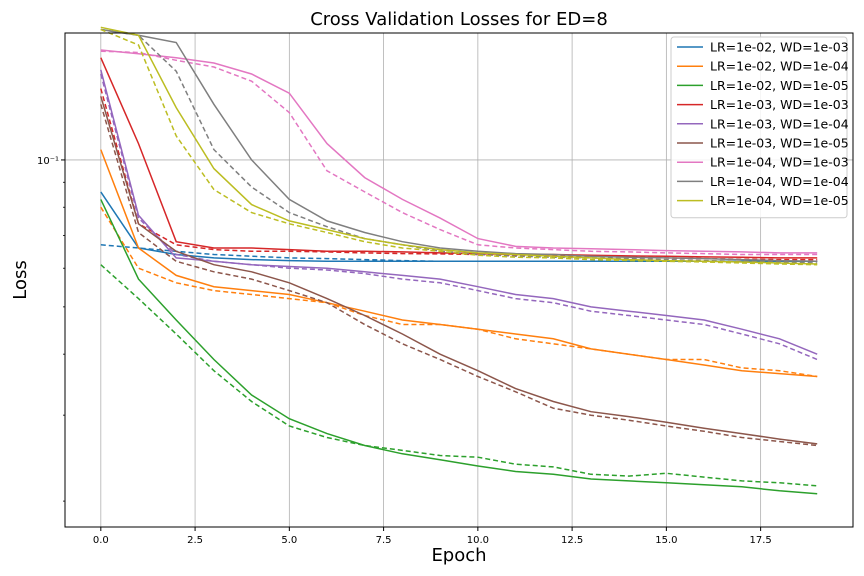  I want to click on x-tick-label: 12.5, so click(572, 540).